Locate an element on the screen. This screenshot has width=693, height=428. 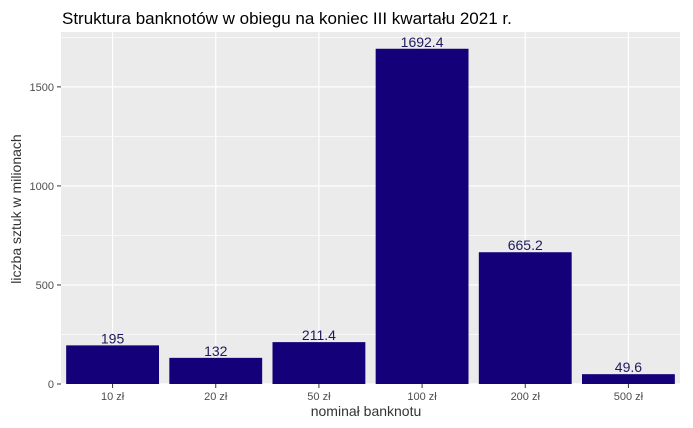
x-tick-label: 10 zł is located at coordinates (113, 397).